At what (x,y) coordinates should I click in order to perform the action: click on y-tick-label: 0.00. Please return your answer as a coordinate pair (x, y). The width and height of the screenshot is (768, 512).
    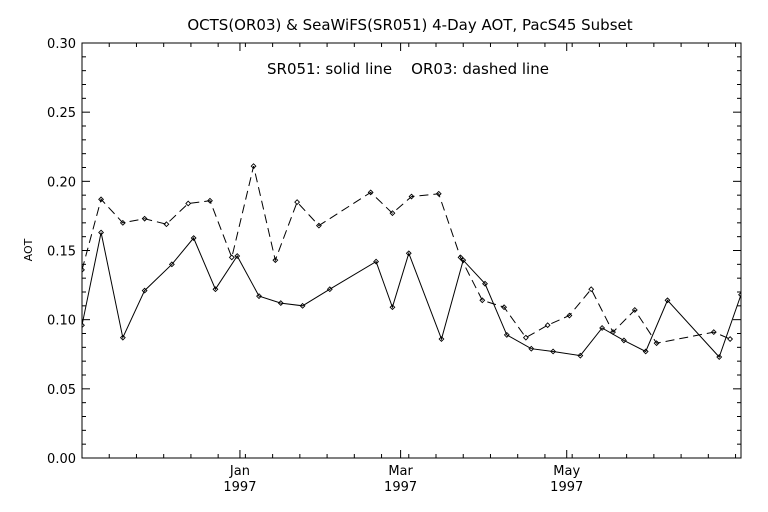
    Looking at the image, I should click on (61, 459).